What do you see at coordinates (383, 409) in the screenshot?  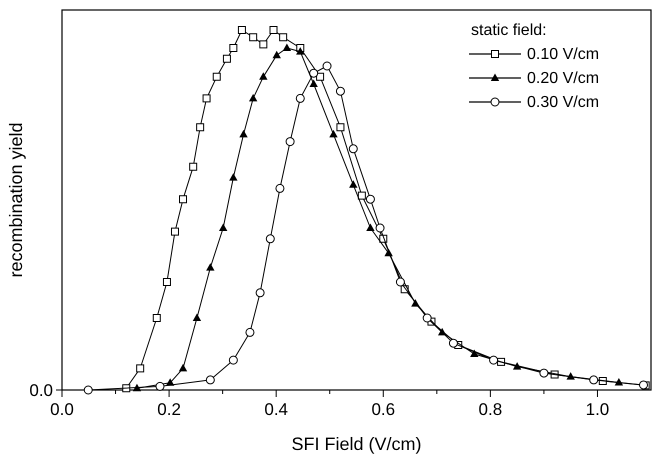 I see `x-tick-label: 0.6` at bounding box center [383, 409].